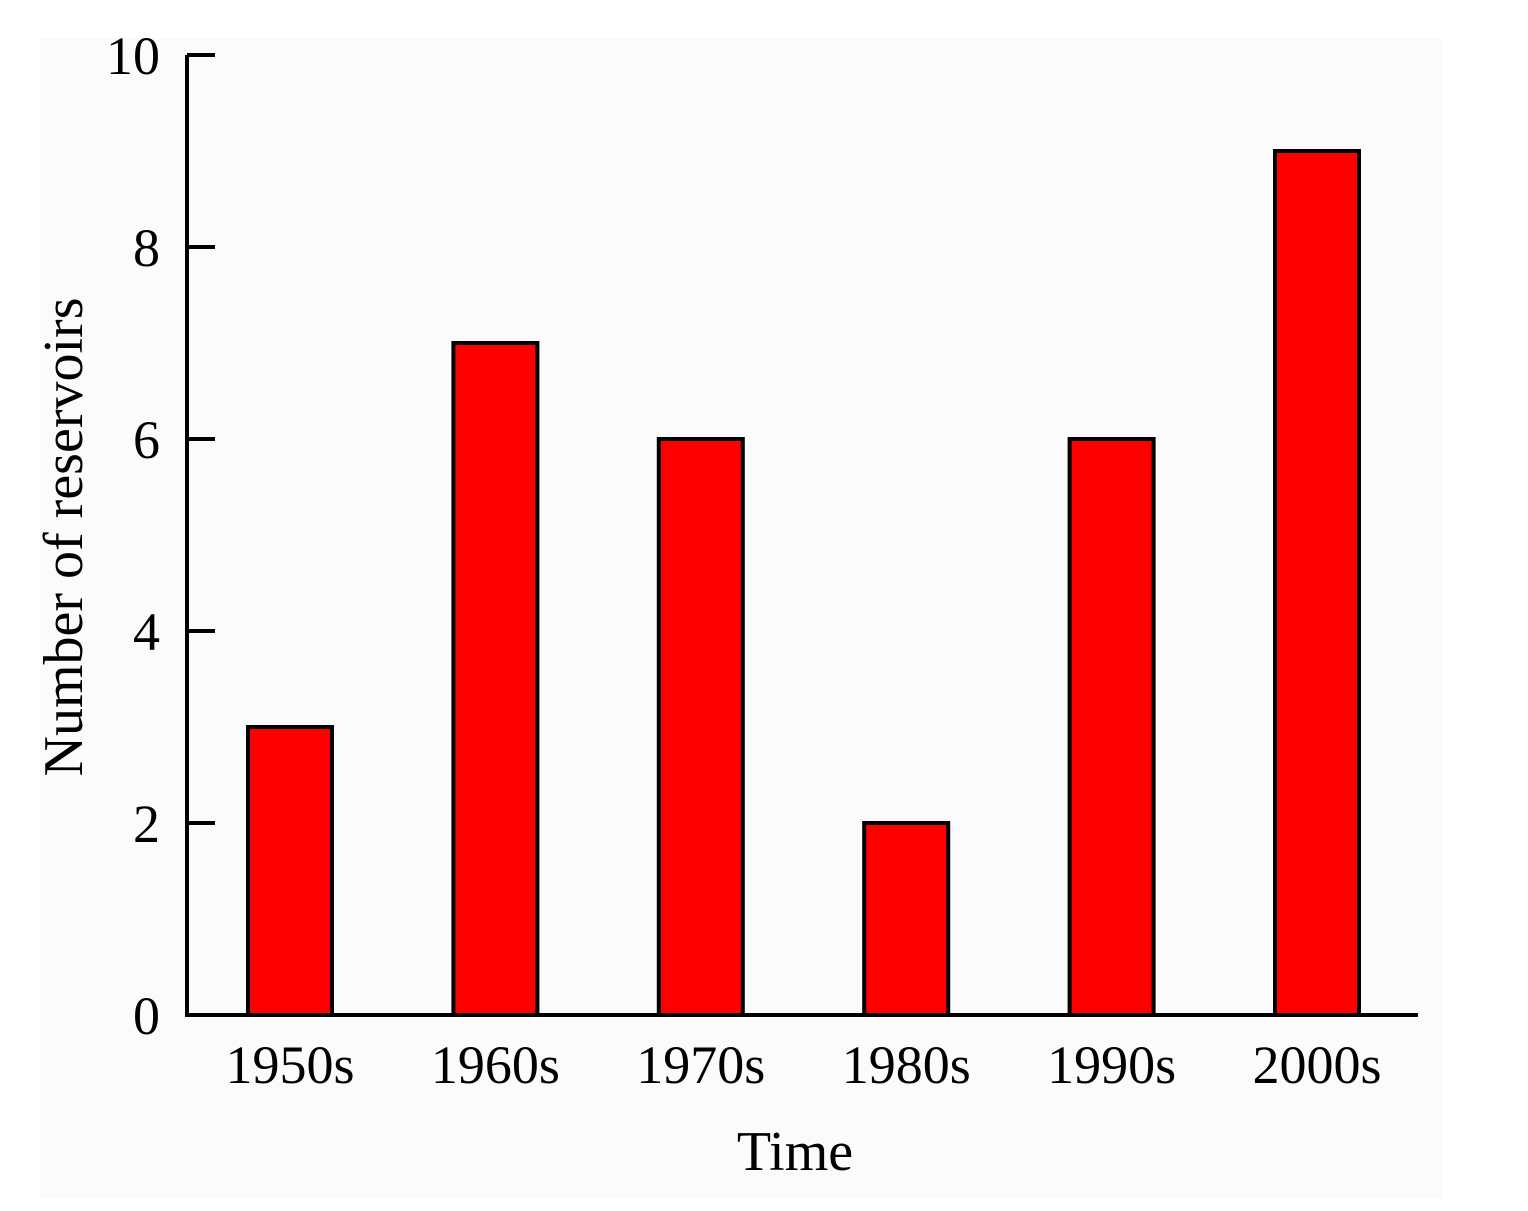  What do you see at coordinates (495, 1065) in the screenshot?
I see `x-tick-label-1960s: 1960s` at bounding box center [495, 1065].